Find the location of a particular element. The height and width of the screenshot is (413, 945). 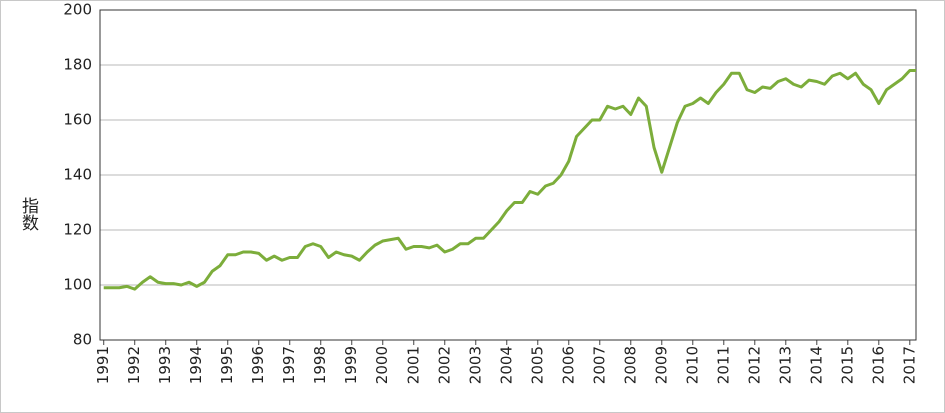

x-tick-label: 2003 is located at coordinates (475, 365).